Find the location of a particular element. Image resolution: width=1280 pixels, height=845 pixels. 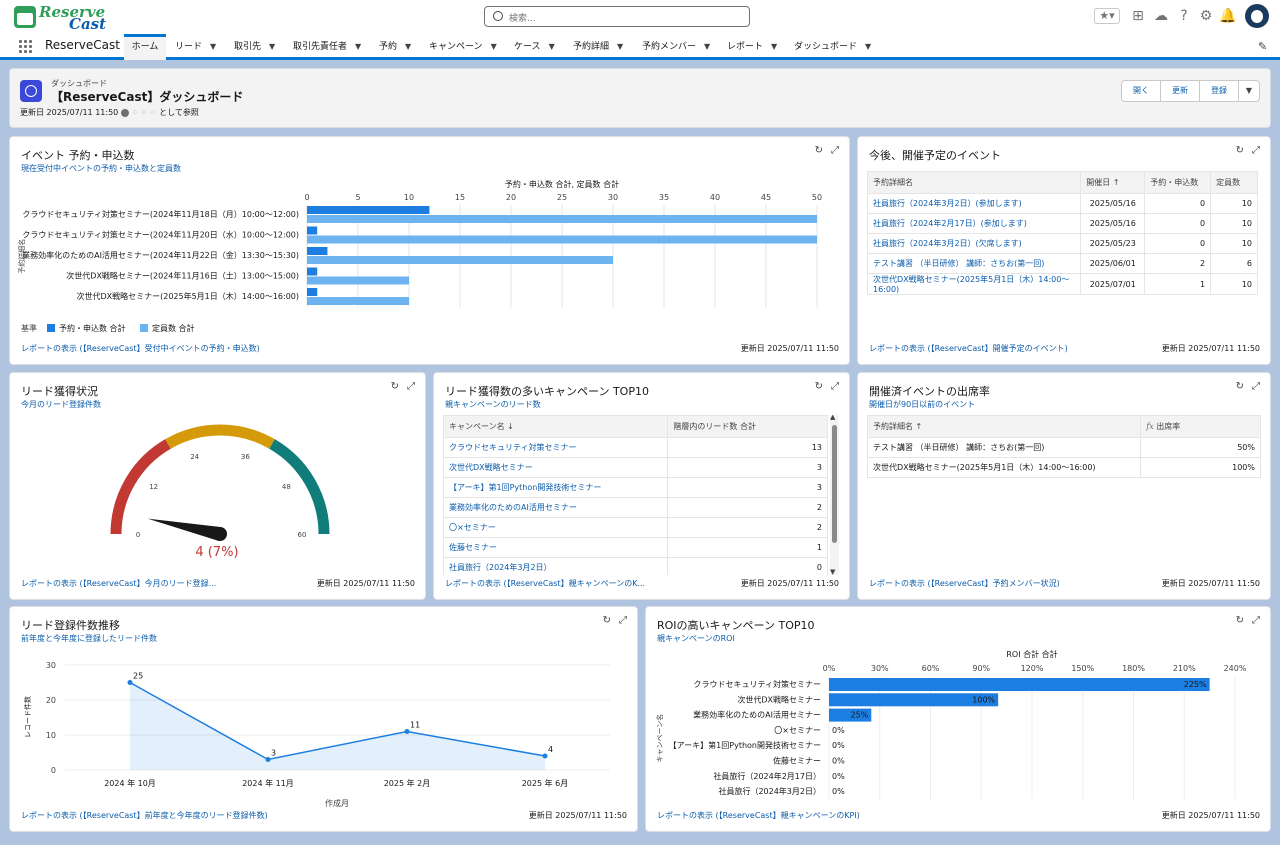

view-report-link: レポートの表示 (【ReserveCast】予約メンバー状況) is located at coordinates (964, 583).